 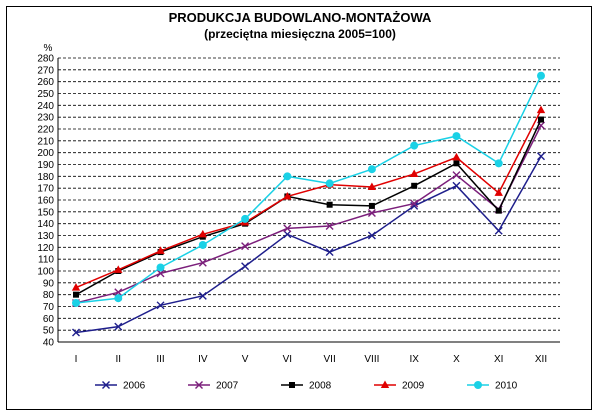 What do you see at coordinates (45, 70) in the screenshot?
I see `y-tick-label: 270` at bounding box center [45, 70].